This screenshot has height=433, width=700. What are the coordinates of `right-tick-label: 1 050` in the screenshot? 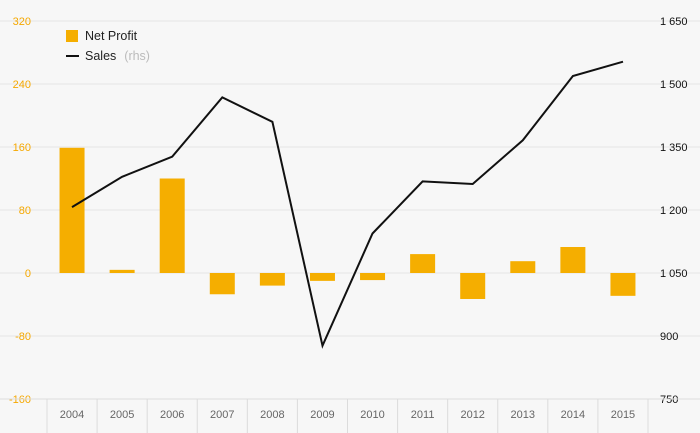 It's located at (674, 274).